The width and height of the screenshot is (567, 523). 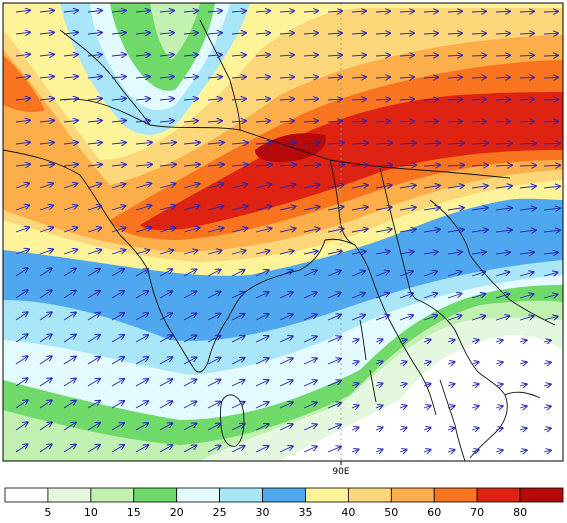 I want to click on border-west, so click(x=62, y=192).